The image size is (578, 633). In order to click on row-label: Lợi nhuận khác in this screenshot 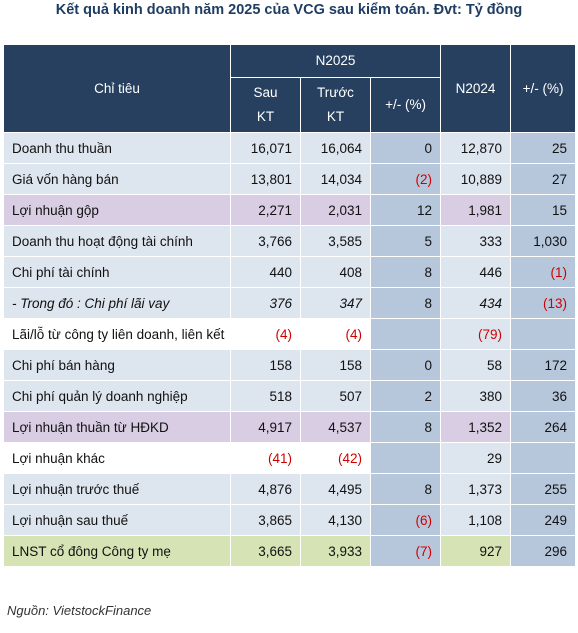, I will do `click(117, 458)`.